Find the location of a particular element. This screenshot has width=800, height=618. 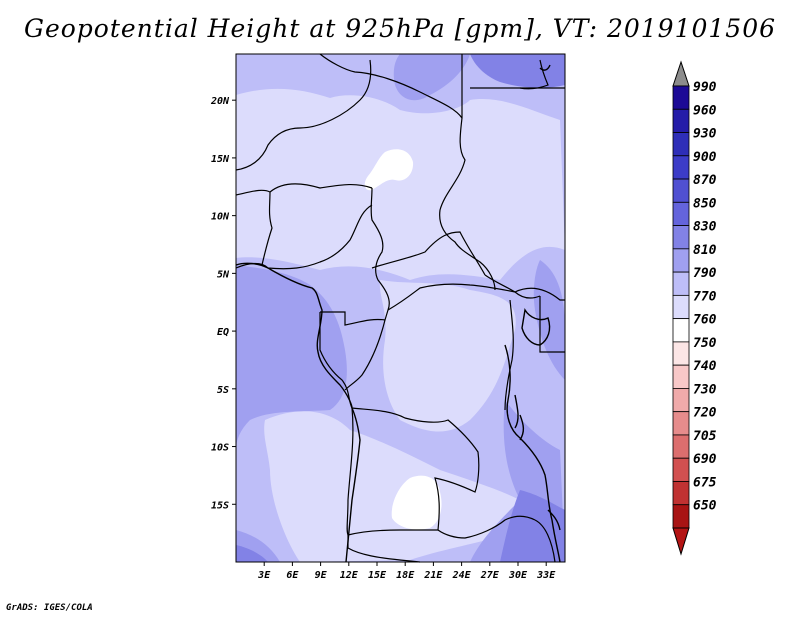

colorbar-label: 750 is located at coordinates (705, 343).